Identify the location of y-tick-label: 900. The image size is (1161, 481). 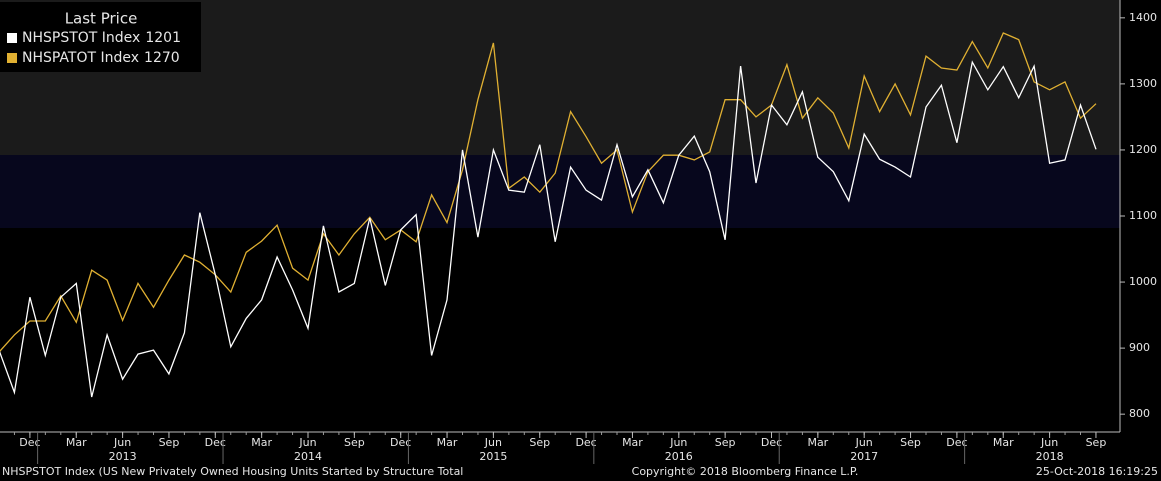
(1139, 347).